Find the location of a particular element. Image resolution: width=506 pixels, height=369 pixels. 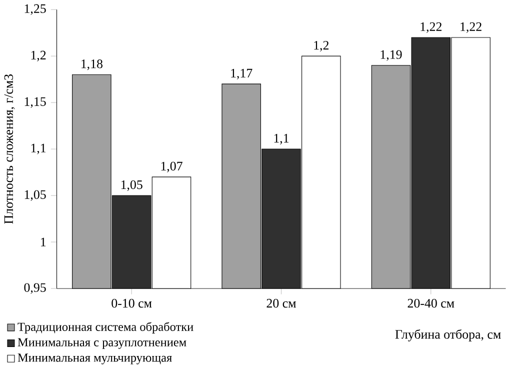

data-label: 1,17 is located at coordinates (241, 74).